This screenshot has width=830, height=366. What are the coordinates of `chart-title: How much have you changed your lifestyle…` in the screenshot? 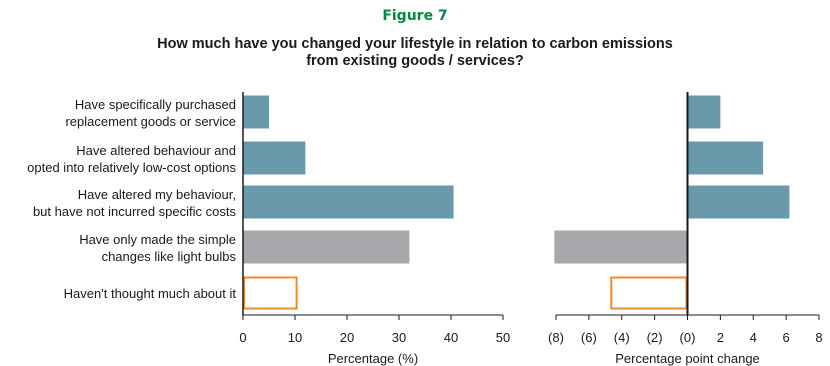 It's located at (415, 53).